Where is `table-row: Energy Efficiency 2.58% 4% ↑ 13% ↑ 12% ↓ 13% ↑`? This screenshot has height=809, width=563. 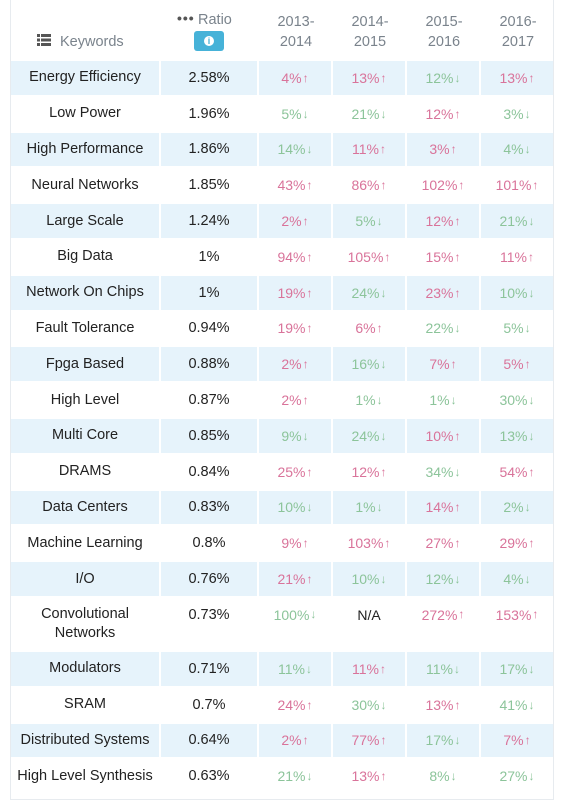 table-row: Energy Efficiency 2.58% 4% ↑ 13% ↑ 12% ↓ 13% ↑ is located at coordinates (282, 78).